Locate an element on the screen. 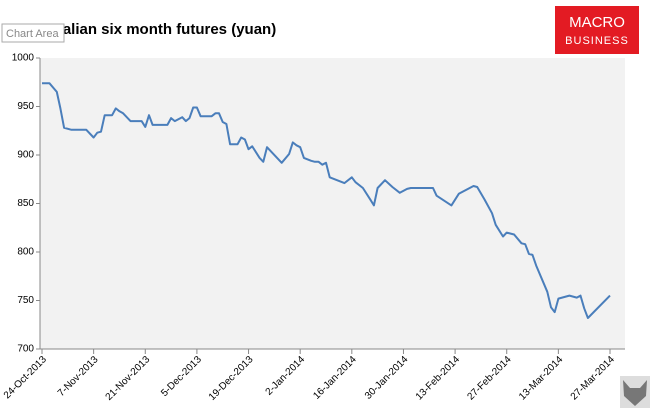 This screenshot has width=653, height=411. x-tick-label: 30-Jan-2014 is located at coordinates (387, 378).